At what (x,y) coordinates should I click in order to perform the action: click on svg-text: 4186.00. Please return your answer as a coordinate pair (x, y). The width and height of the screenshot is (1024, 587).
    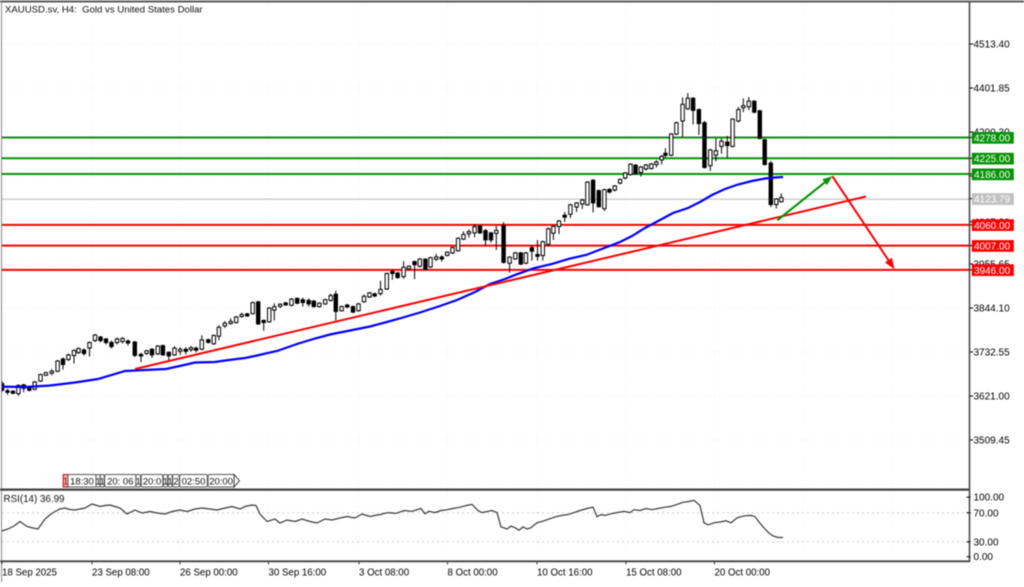
    Looking at the image, I should click on (992, 175).